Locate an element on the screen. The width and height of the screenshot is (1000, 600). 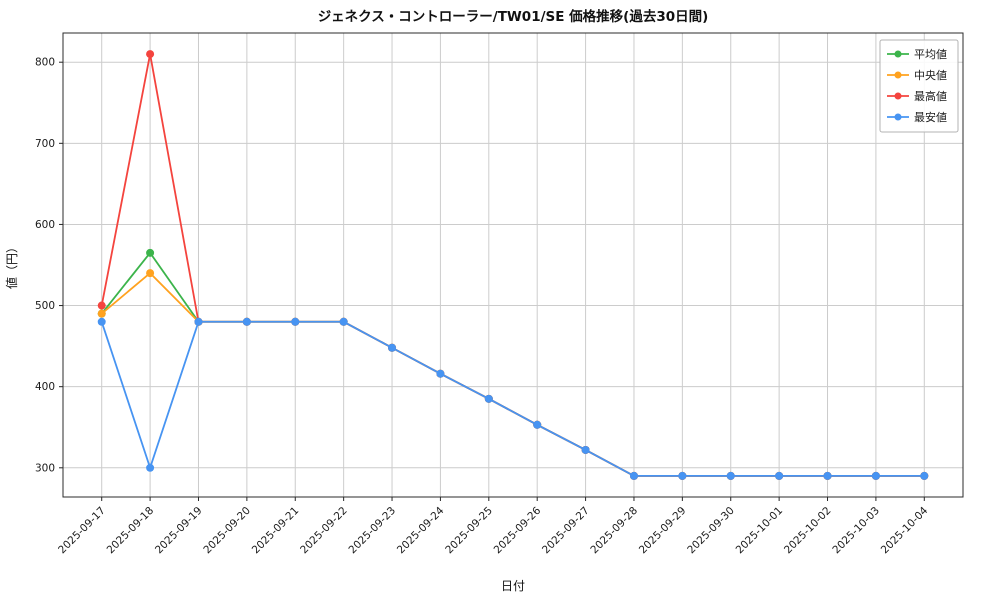
x-tick-label: 2025-09-17 is located at coordinates (82, 531).